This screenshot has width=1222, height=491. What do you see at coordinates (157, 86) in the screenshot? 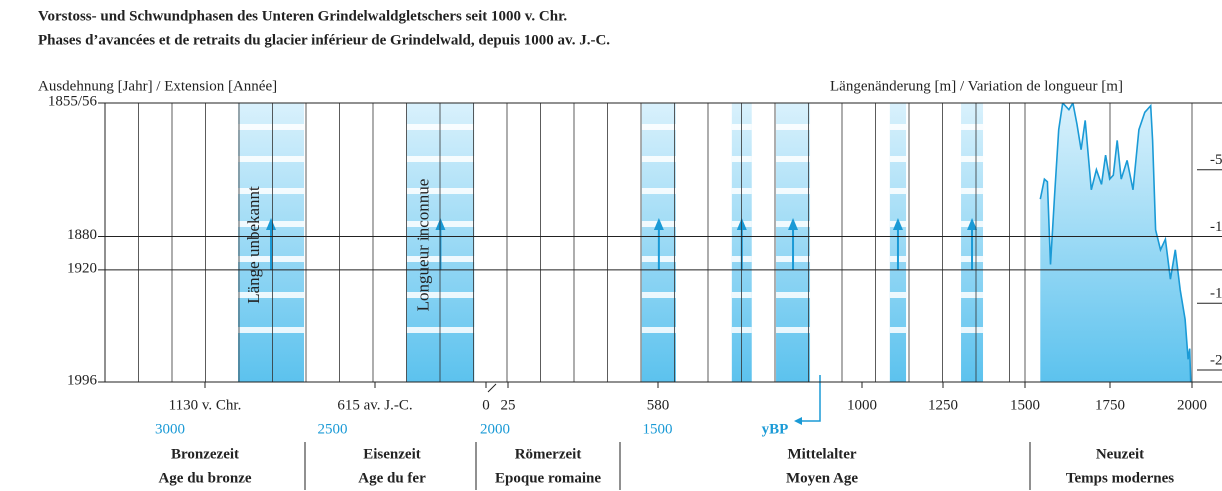
I see `y-axis-title: Ausdehnung [Jahr] / Extension [Année]` at bounding box center [157, 86].